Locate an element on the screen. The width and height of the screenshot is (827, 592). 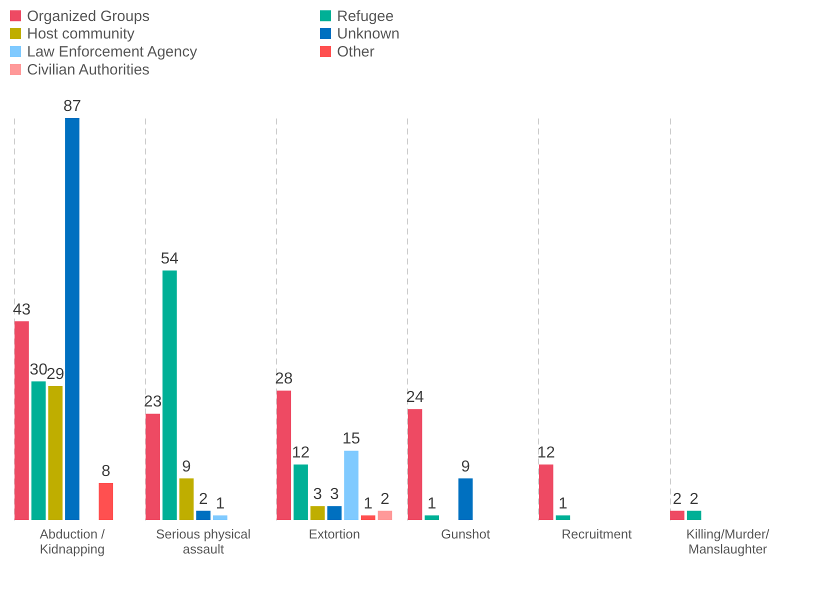
data-label: 28 is located at coordinates (284, 379).